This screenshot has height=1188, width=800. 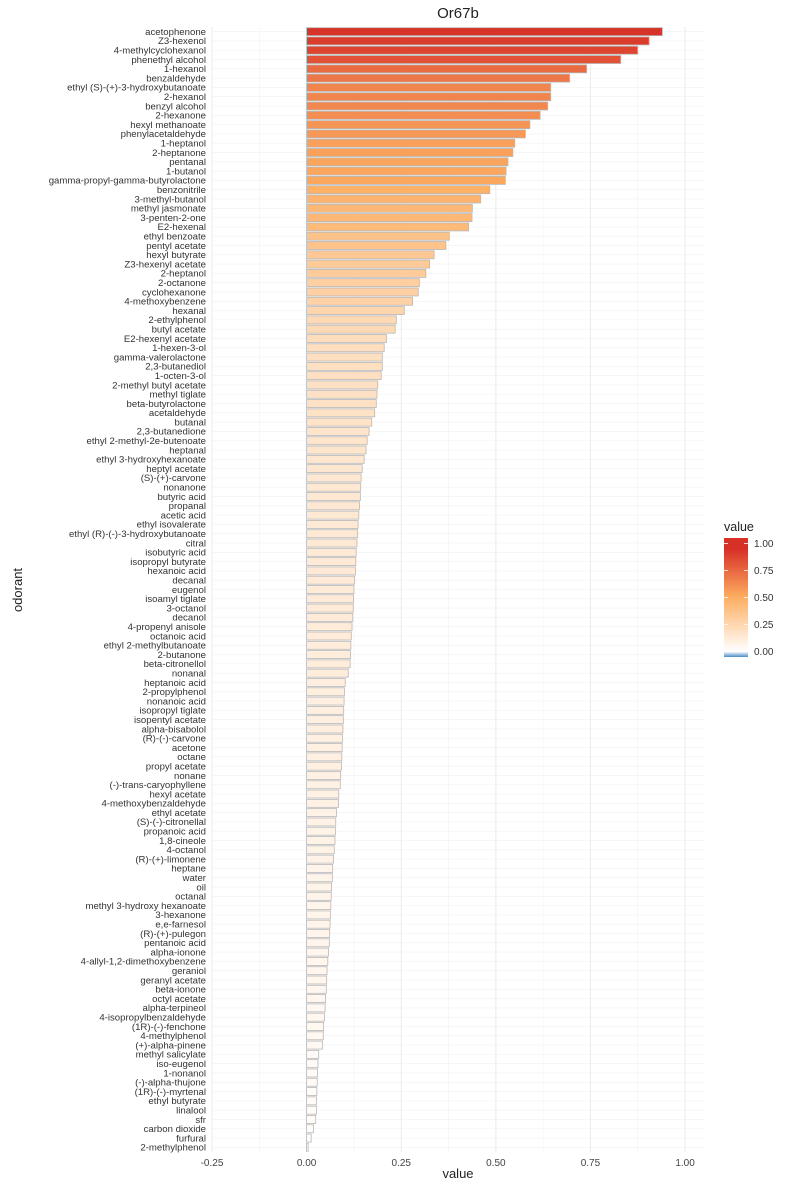 What do you see at coordinates (189, 748) in the screenshot?
I see `category-label: acetone` at bounding box center [189, 748].